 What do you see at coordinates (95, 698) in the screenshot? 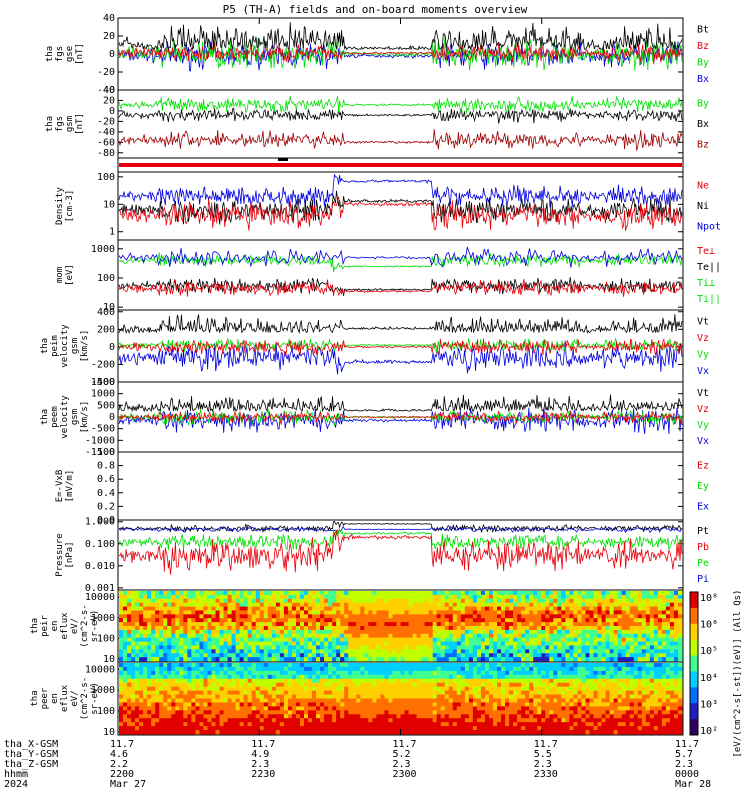
I see `ylabel-peer-eflux-6: sr-eV)` at bounding box center [95, 698].